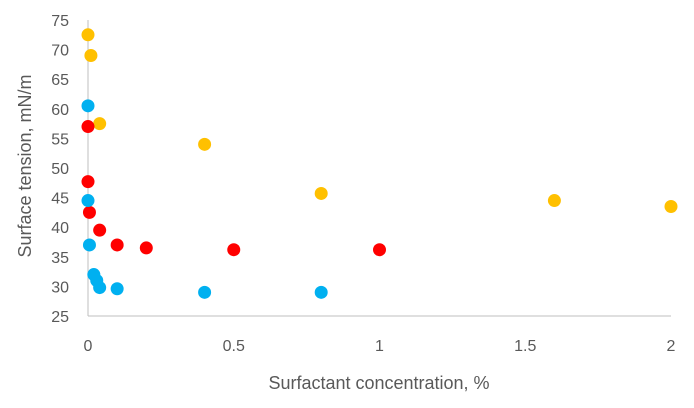 This screenshot has height=408, width=694. What do you see at coordinates (671, 346) in the screenshot?
I see `x-tick-label: 2` at bounding box center [671, 346].